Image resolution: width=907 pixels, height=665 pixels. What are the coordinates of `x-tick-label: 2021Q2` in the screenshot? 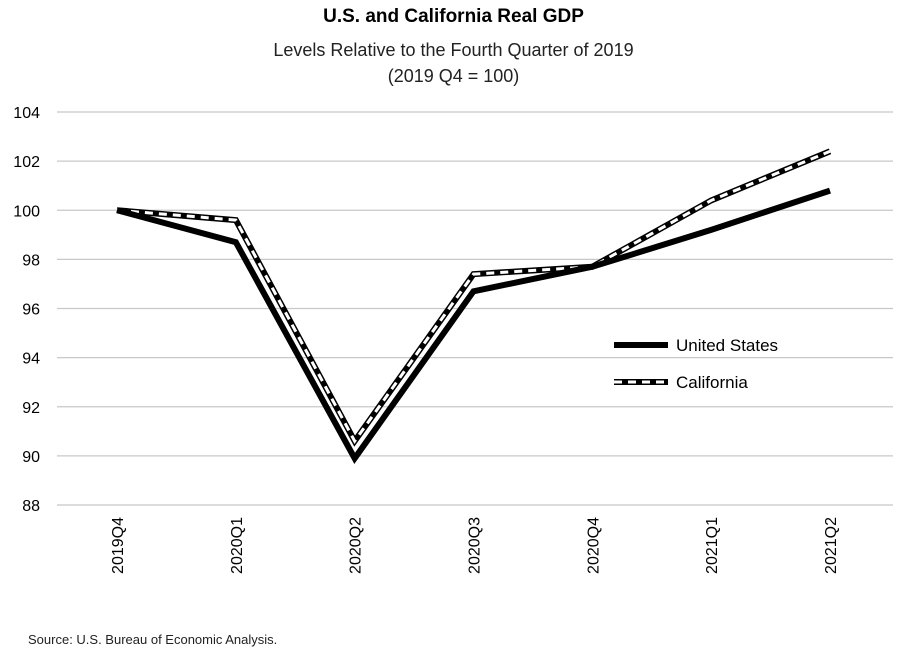 It's located at (831, 545).